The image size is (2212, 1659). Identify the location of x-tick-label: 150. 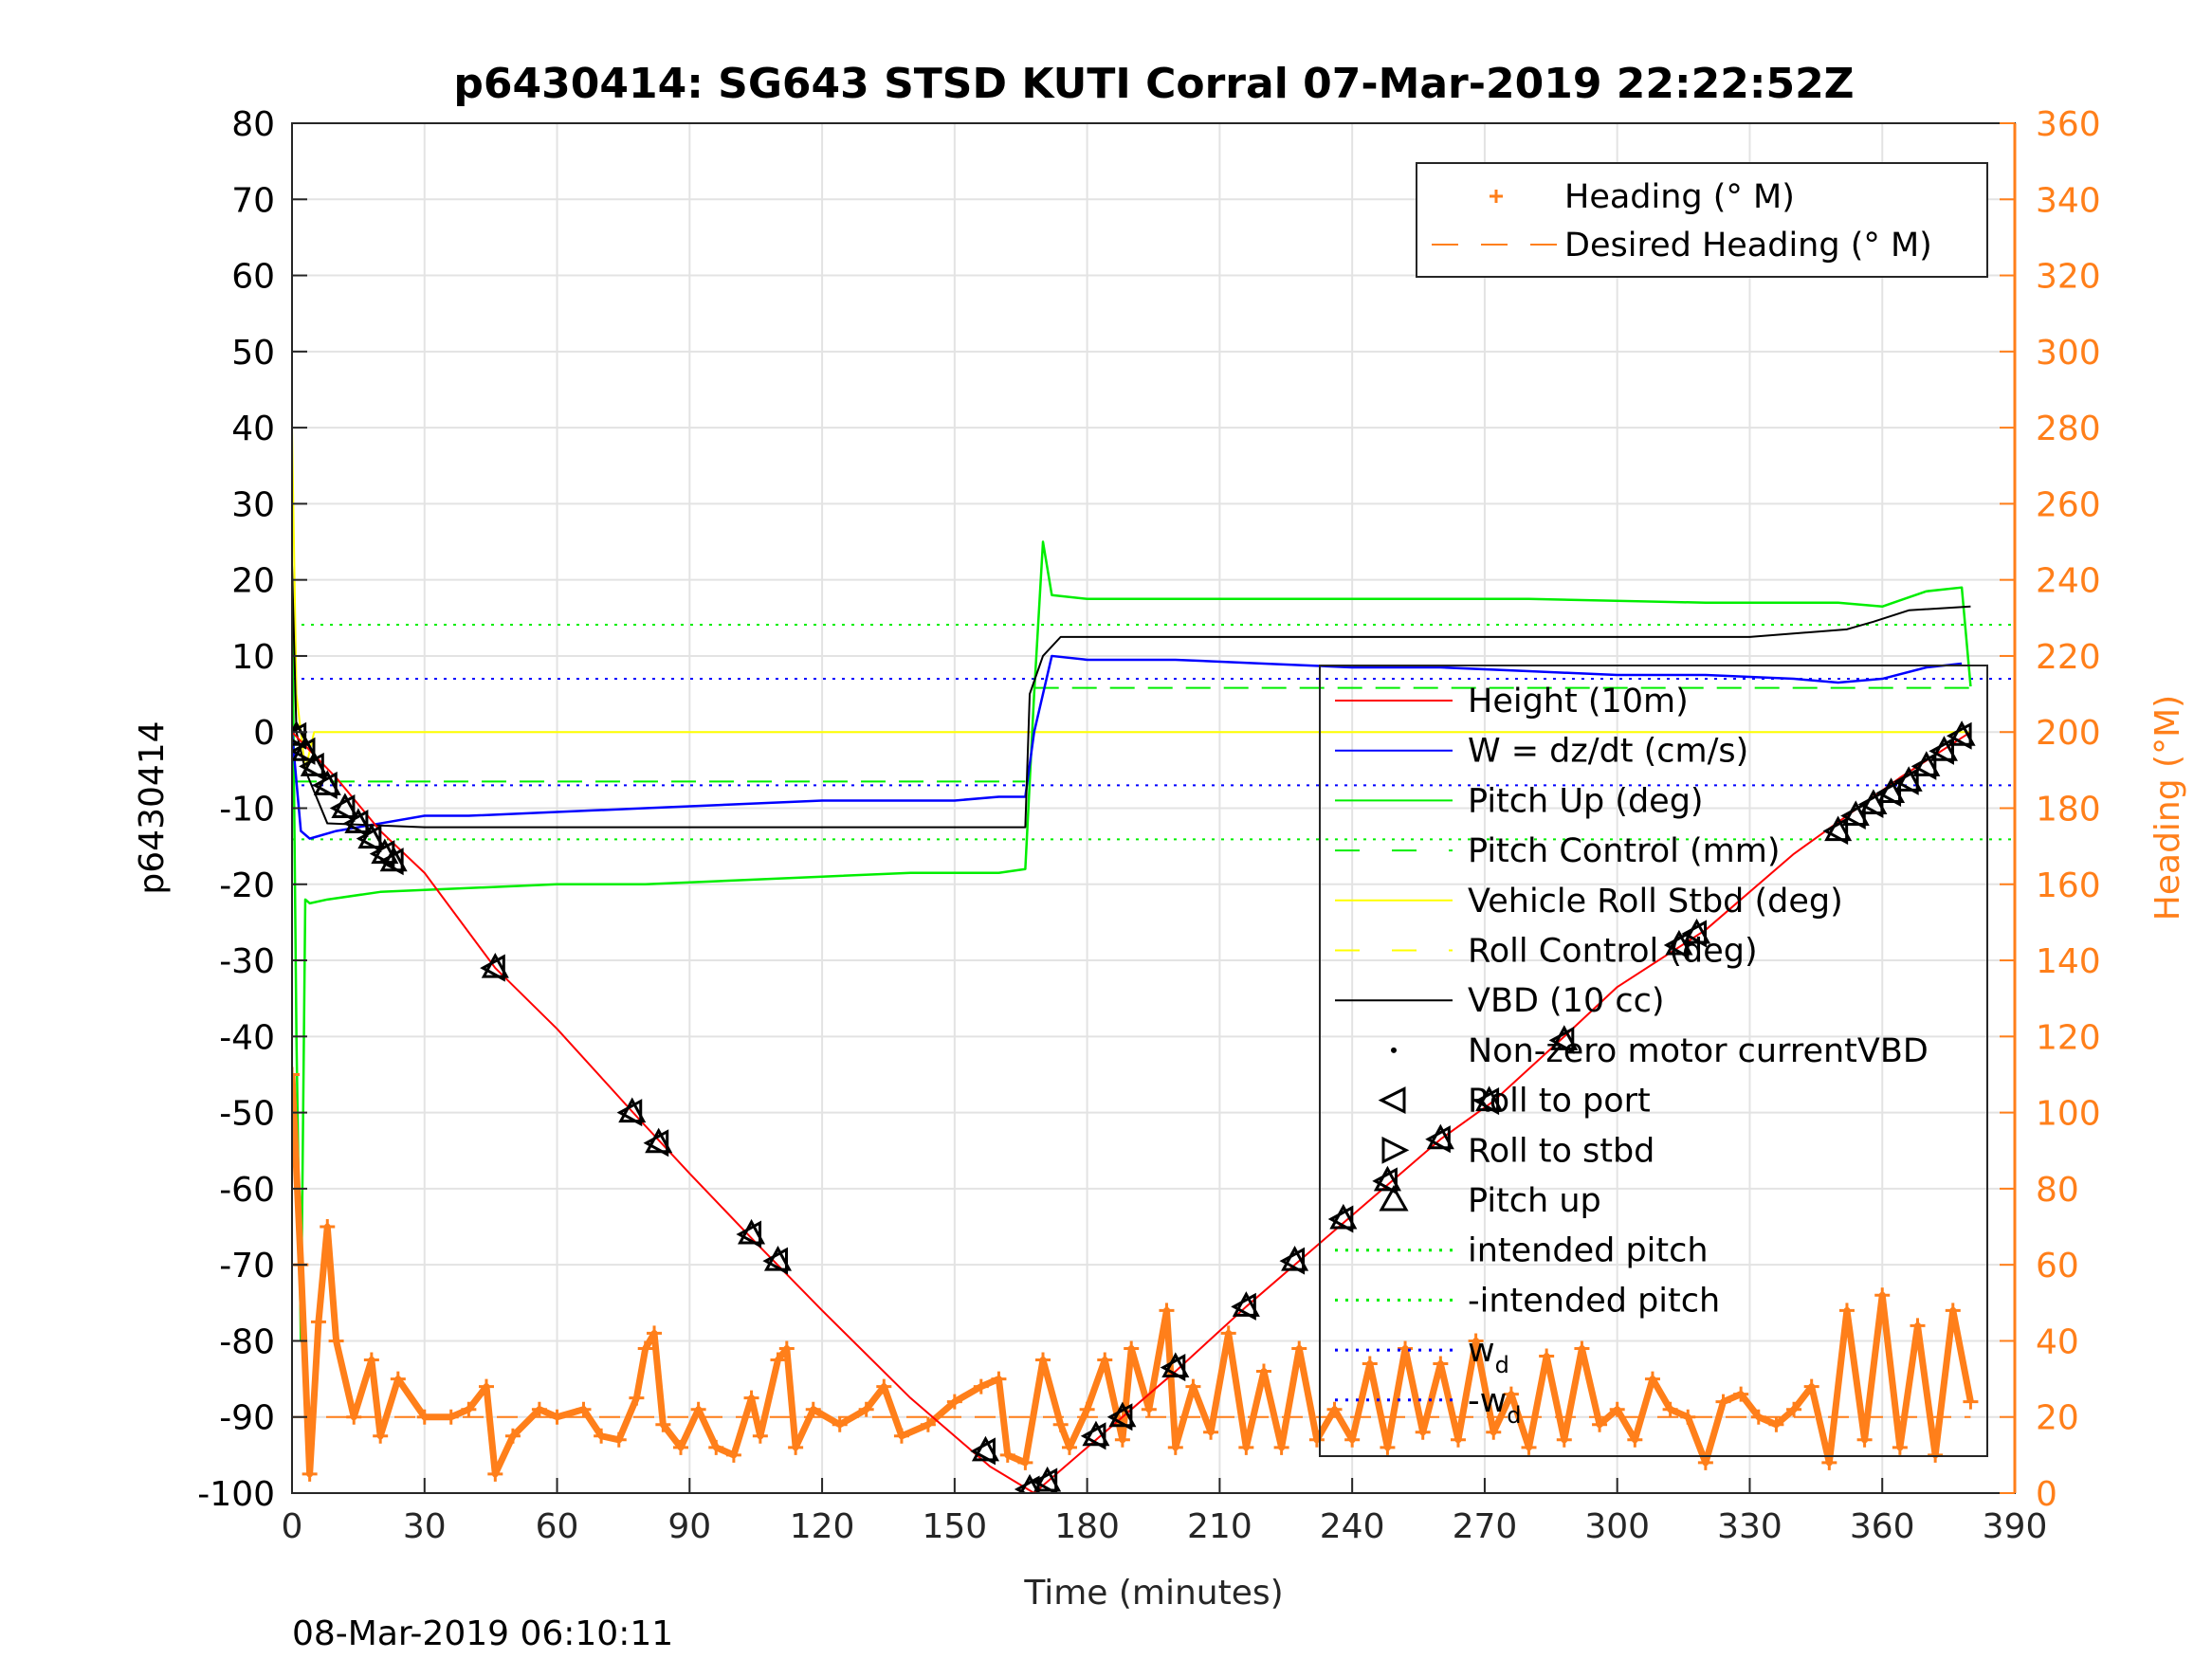
(954, 1526).